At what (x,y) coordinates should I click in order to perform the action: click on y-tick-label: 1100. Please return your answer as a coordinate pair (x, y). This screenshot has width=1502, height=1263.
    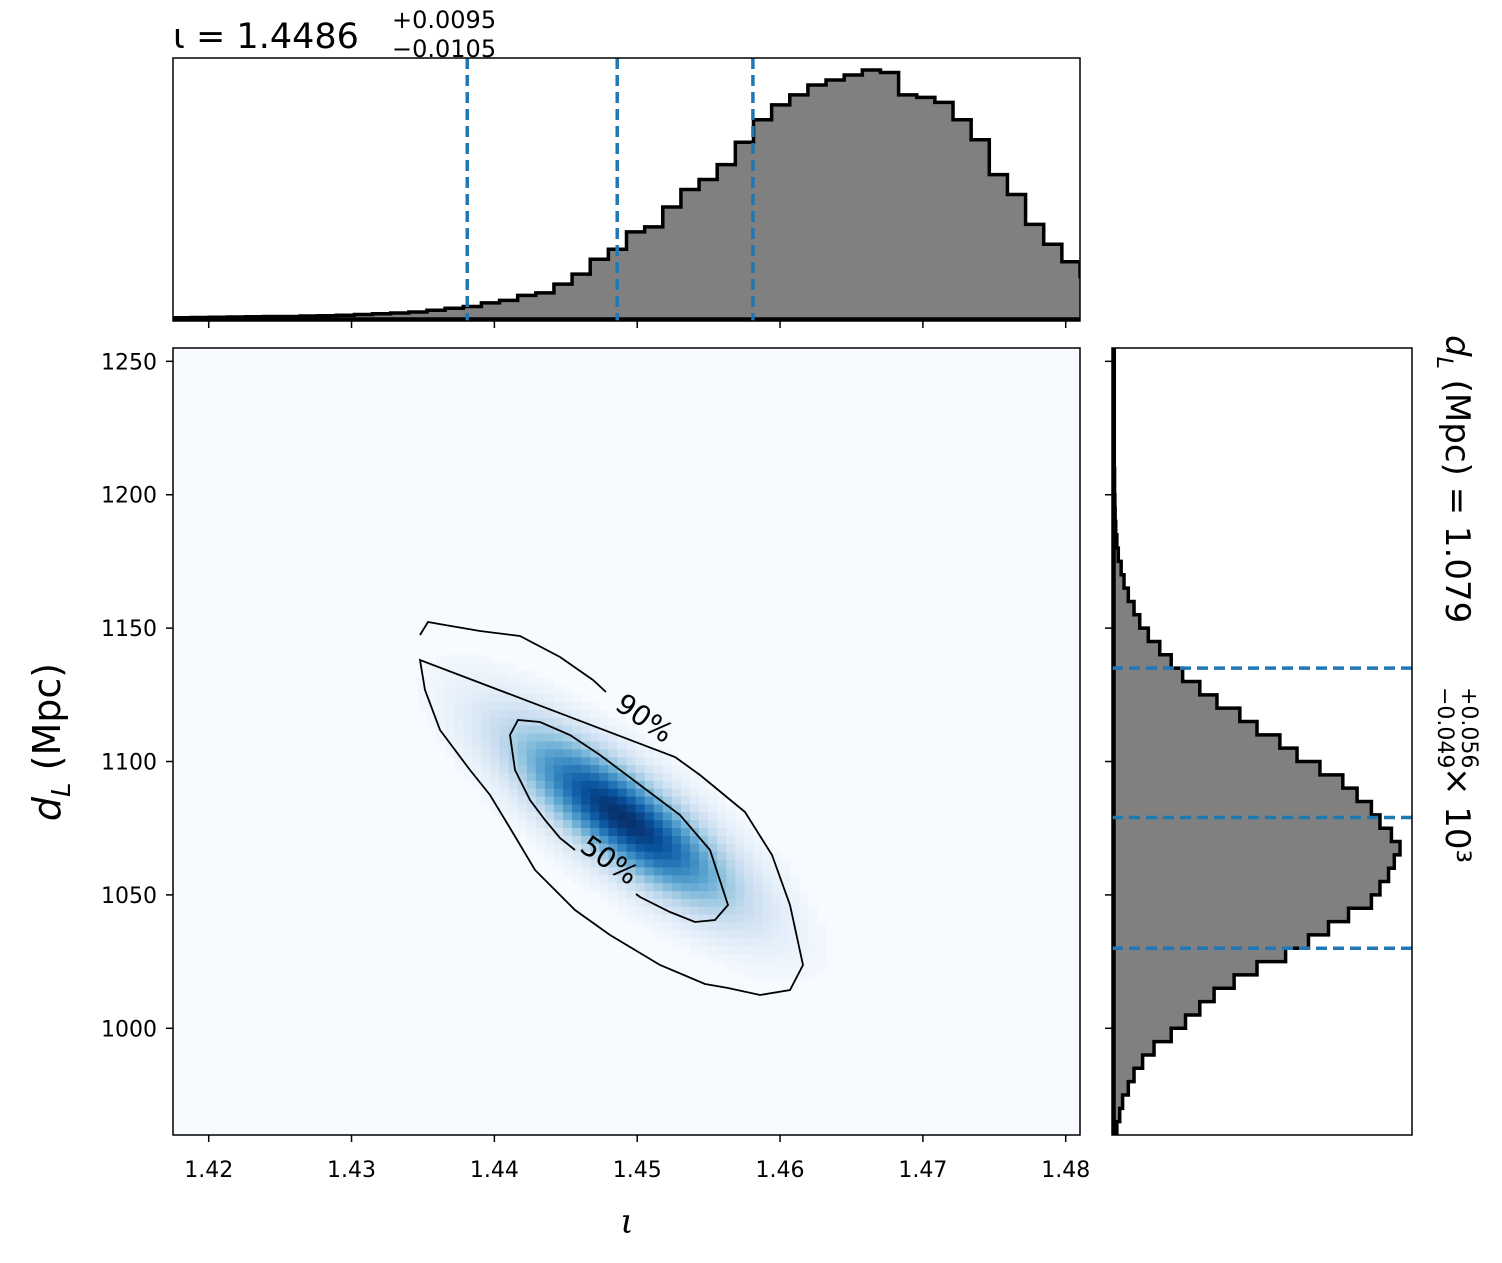
    Looking at the image, I should click on (129, 763).